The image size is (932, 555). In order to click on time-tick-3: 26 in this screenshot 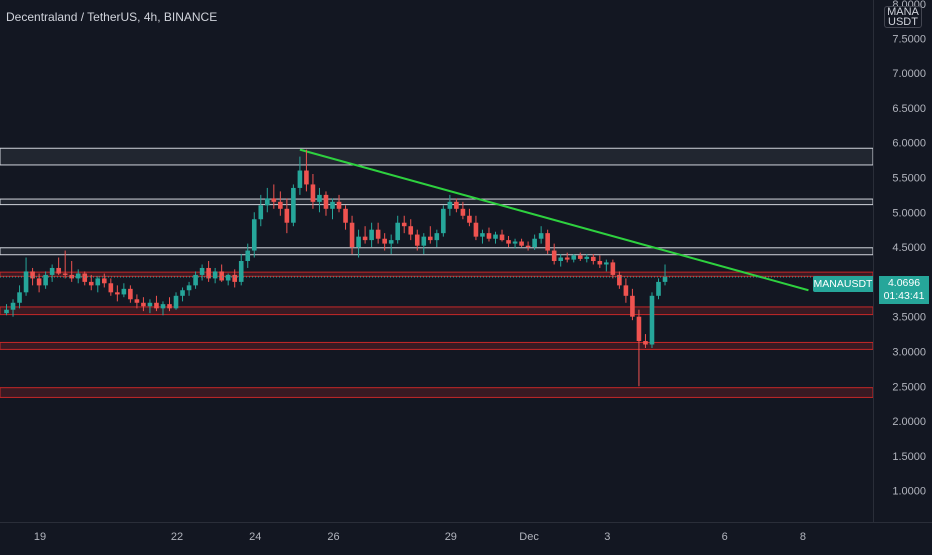, I will do `click(333, 537)`.